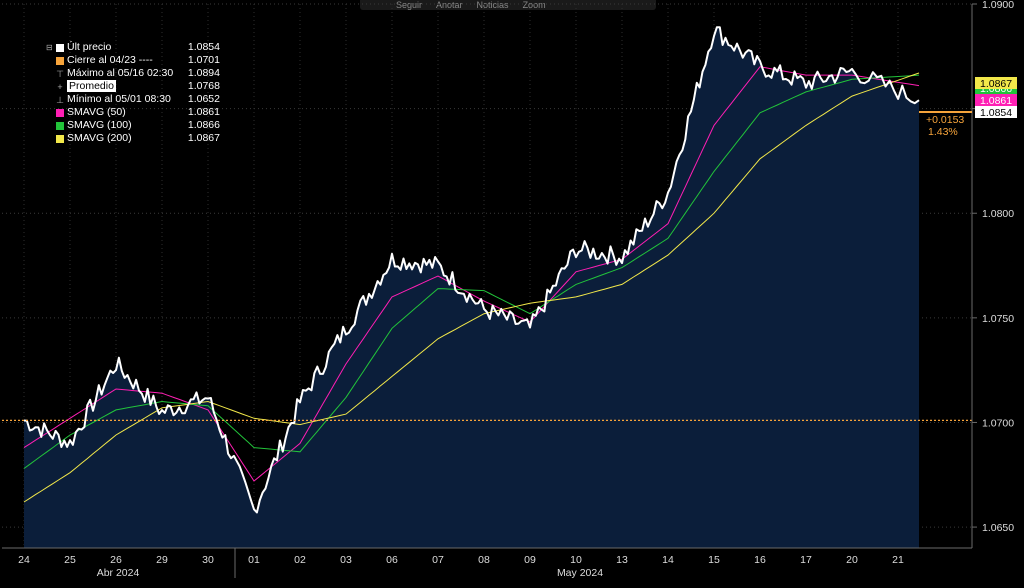  What do you see at coordinates (24, 560) in the screenshot?
I see `x-tick-label-0: 24` at bounding box center [24, 560].